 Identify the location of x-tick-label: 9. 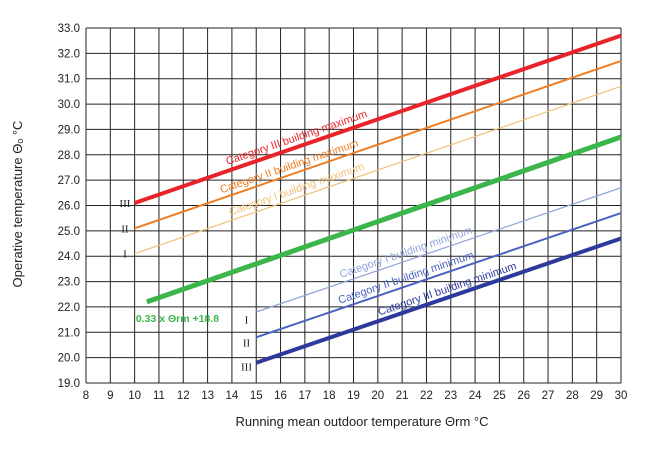
(110, 396).